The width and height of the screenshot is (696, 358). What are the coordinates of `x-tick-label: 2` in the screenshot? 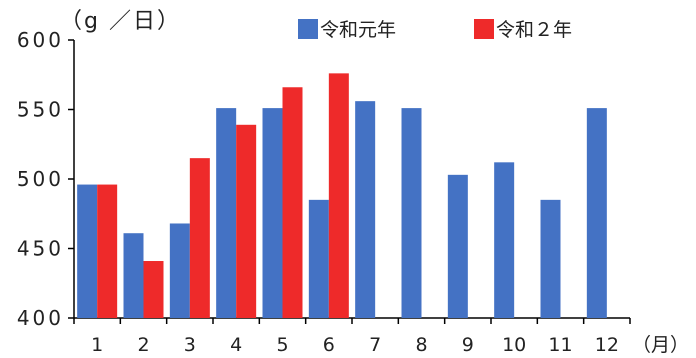 It's located at (143, 345).